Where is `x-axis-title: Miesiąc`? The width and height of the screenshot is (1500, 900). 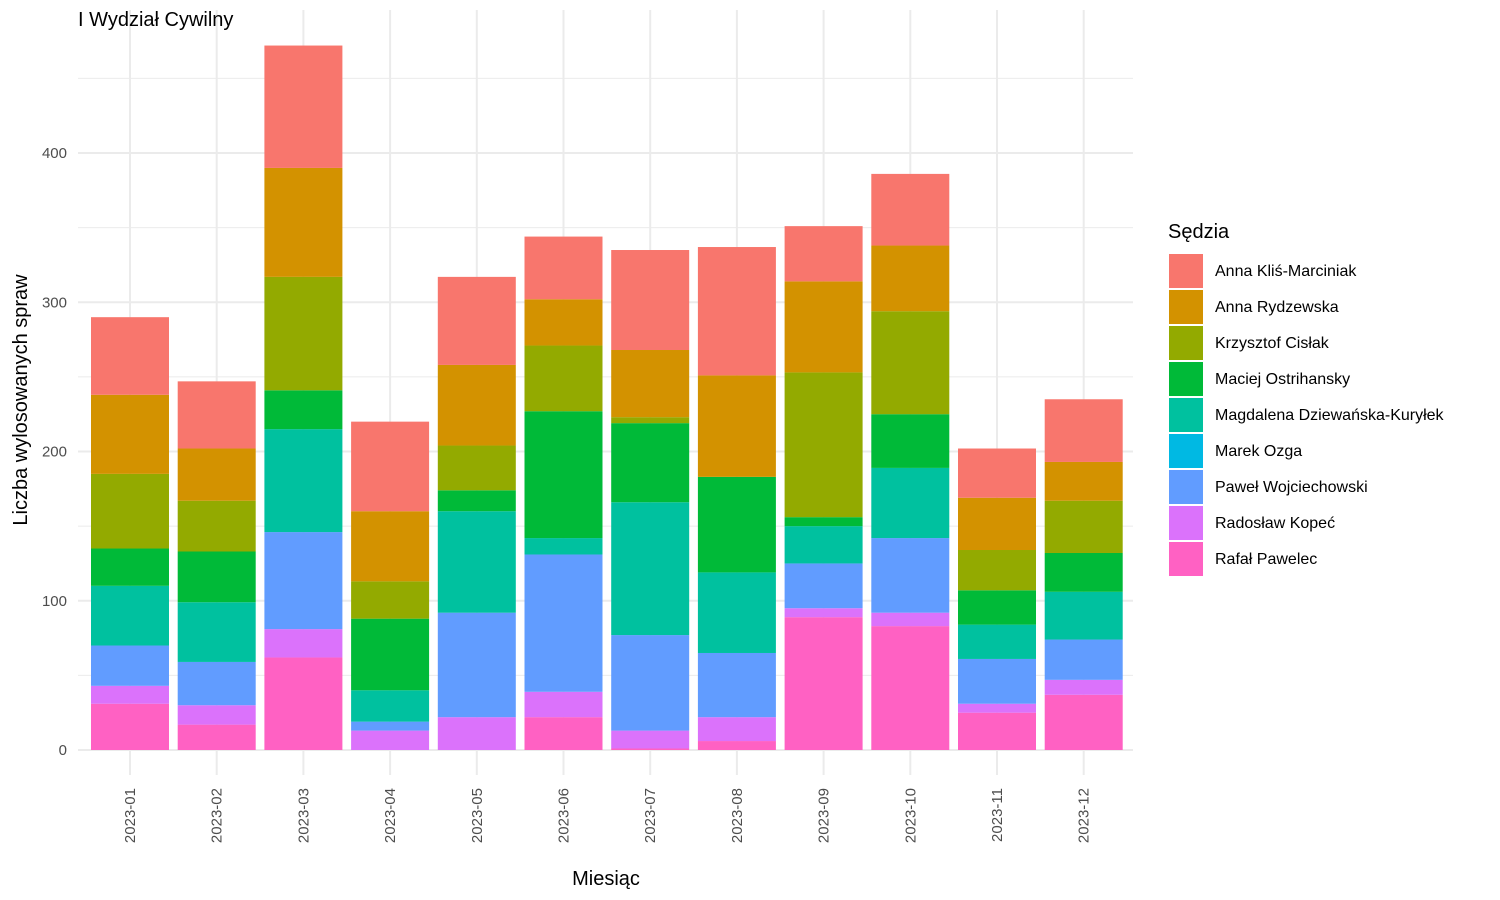 x-axis-title: Miesiąc is located at coordinates (606, 879).